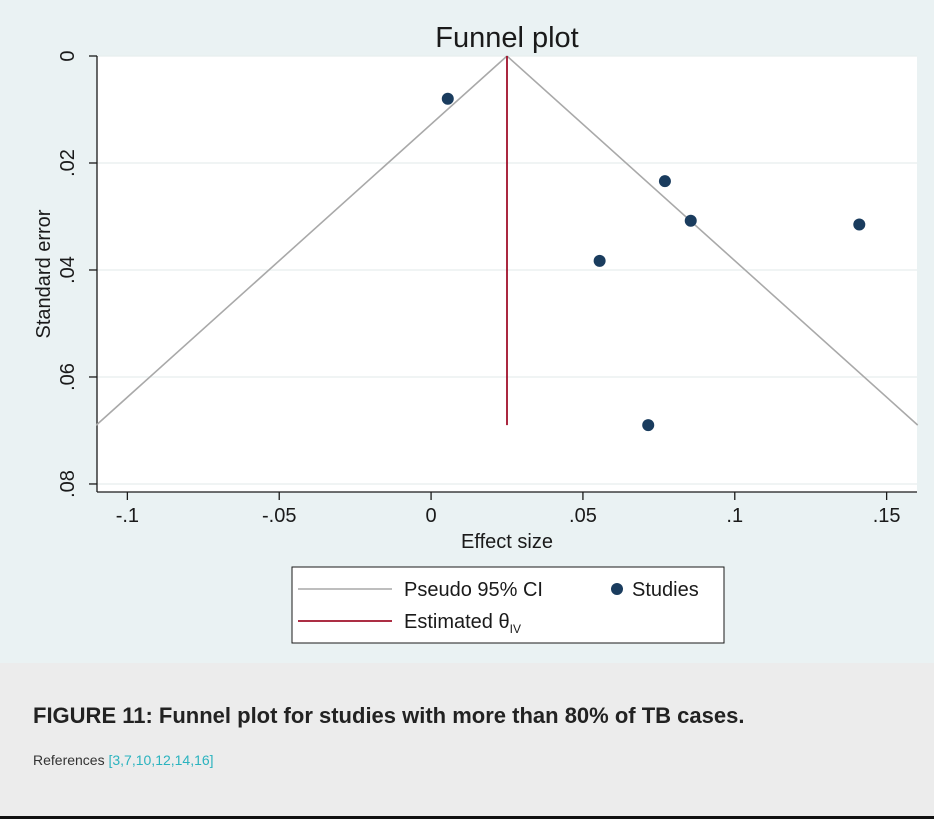 The width and height of the screenshot is (934, 825). I want to click on x-tick-label: -.05, so click(279, 516).